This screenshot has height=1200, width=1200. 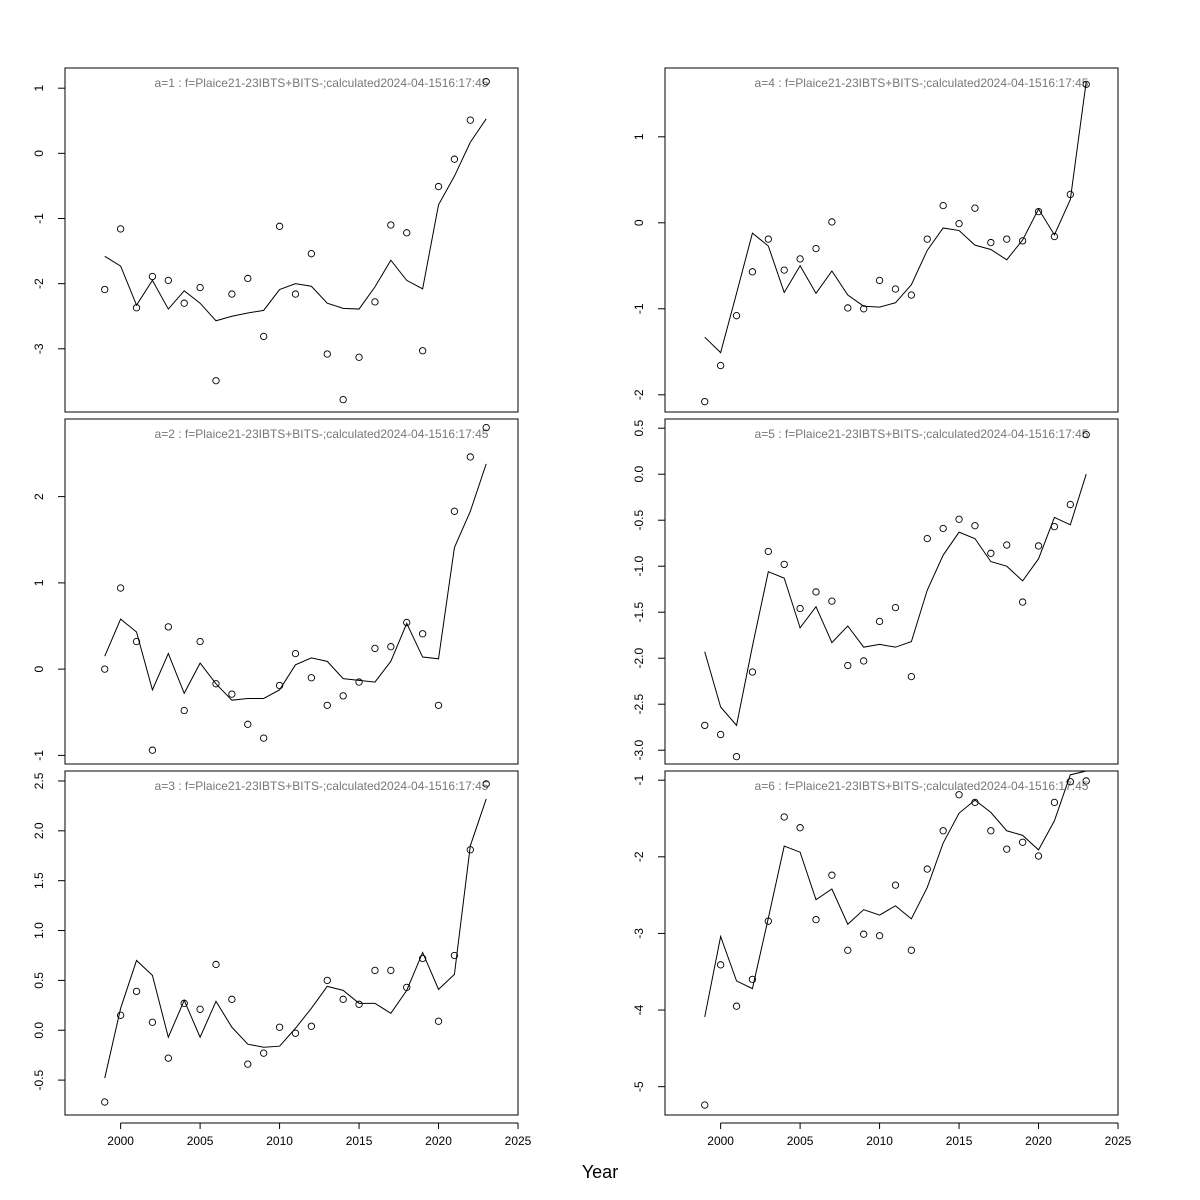 I want to click on y-tick-label: -1.0, so click(x=639, y=566).